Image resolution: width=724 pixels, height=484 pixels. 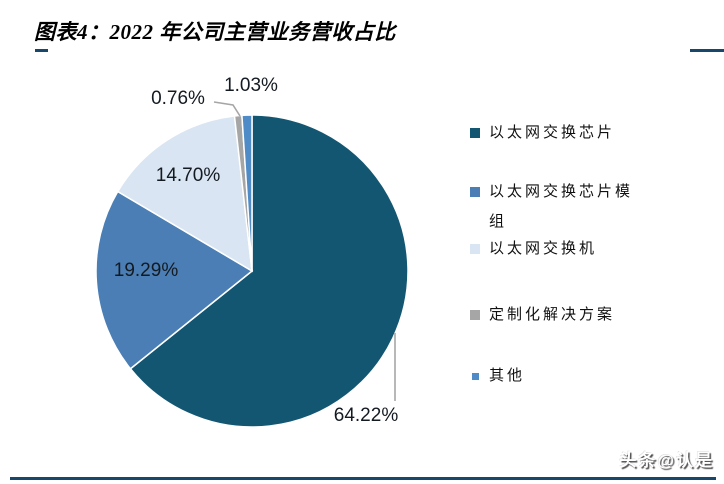 I want to click on pie-data-label: 14.70%, so click(x=188, y=175).